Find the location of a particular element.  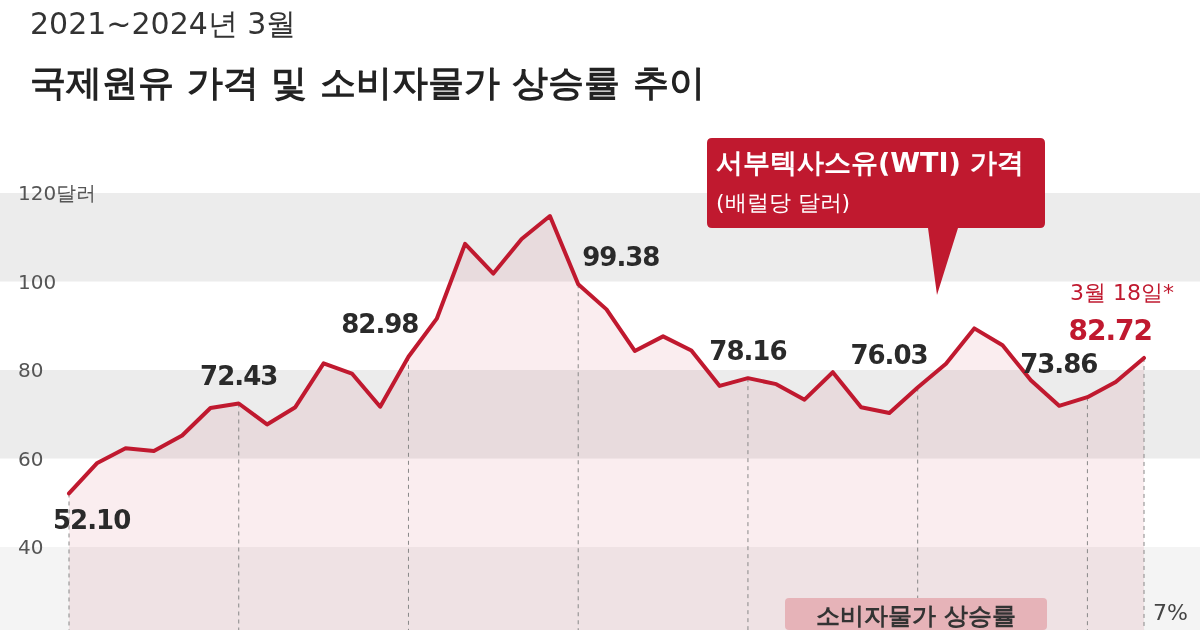

data-label: 99.38 is located at coordinates (621, 257).